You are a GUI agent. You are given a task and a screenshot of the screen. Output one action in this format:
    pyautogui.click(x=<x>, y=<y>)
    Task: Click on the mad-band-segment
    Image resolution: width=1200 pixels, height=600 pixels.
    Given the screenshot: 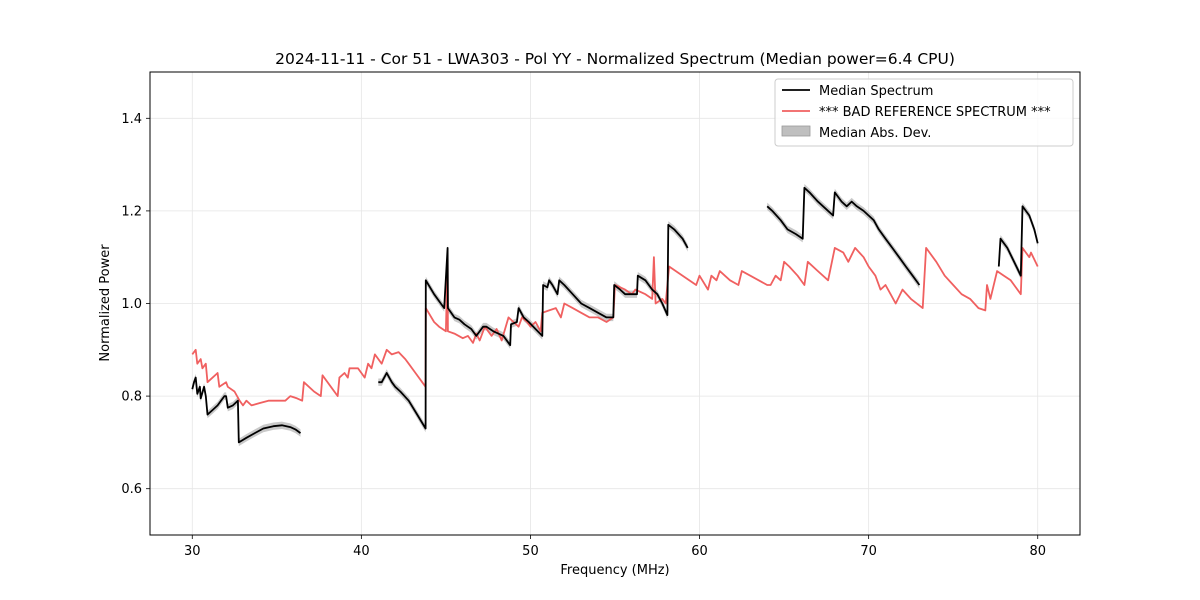 What is the action you would take?
    pyautogui.click(x=246, y=410)
    